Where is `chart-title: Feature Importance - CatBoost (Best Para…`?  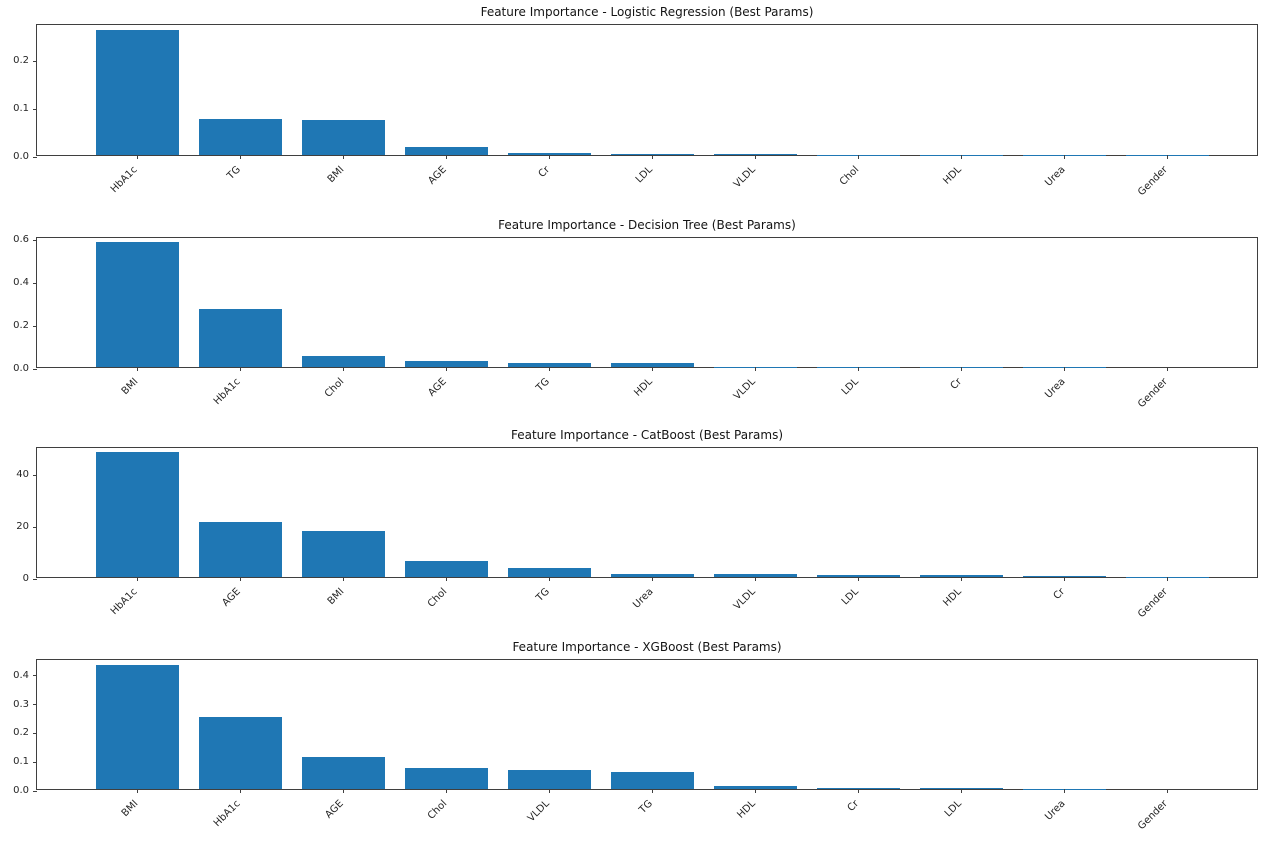
chart-title: Feature Importance - CatBoost (Best Para… is located at coordinates (647, 435).